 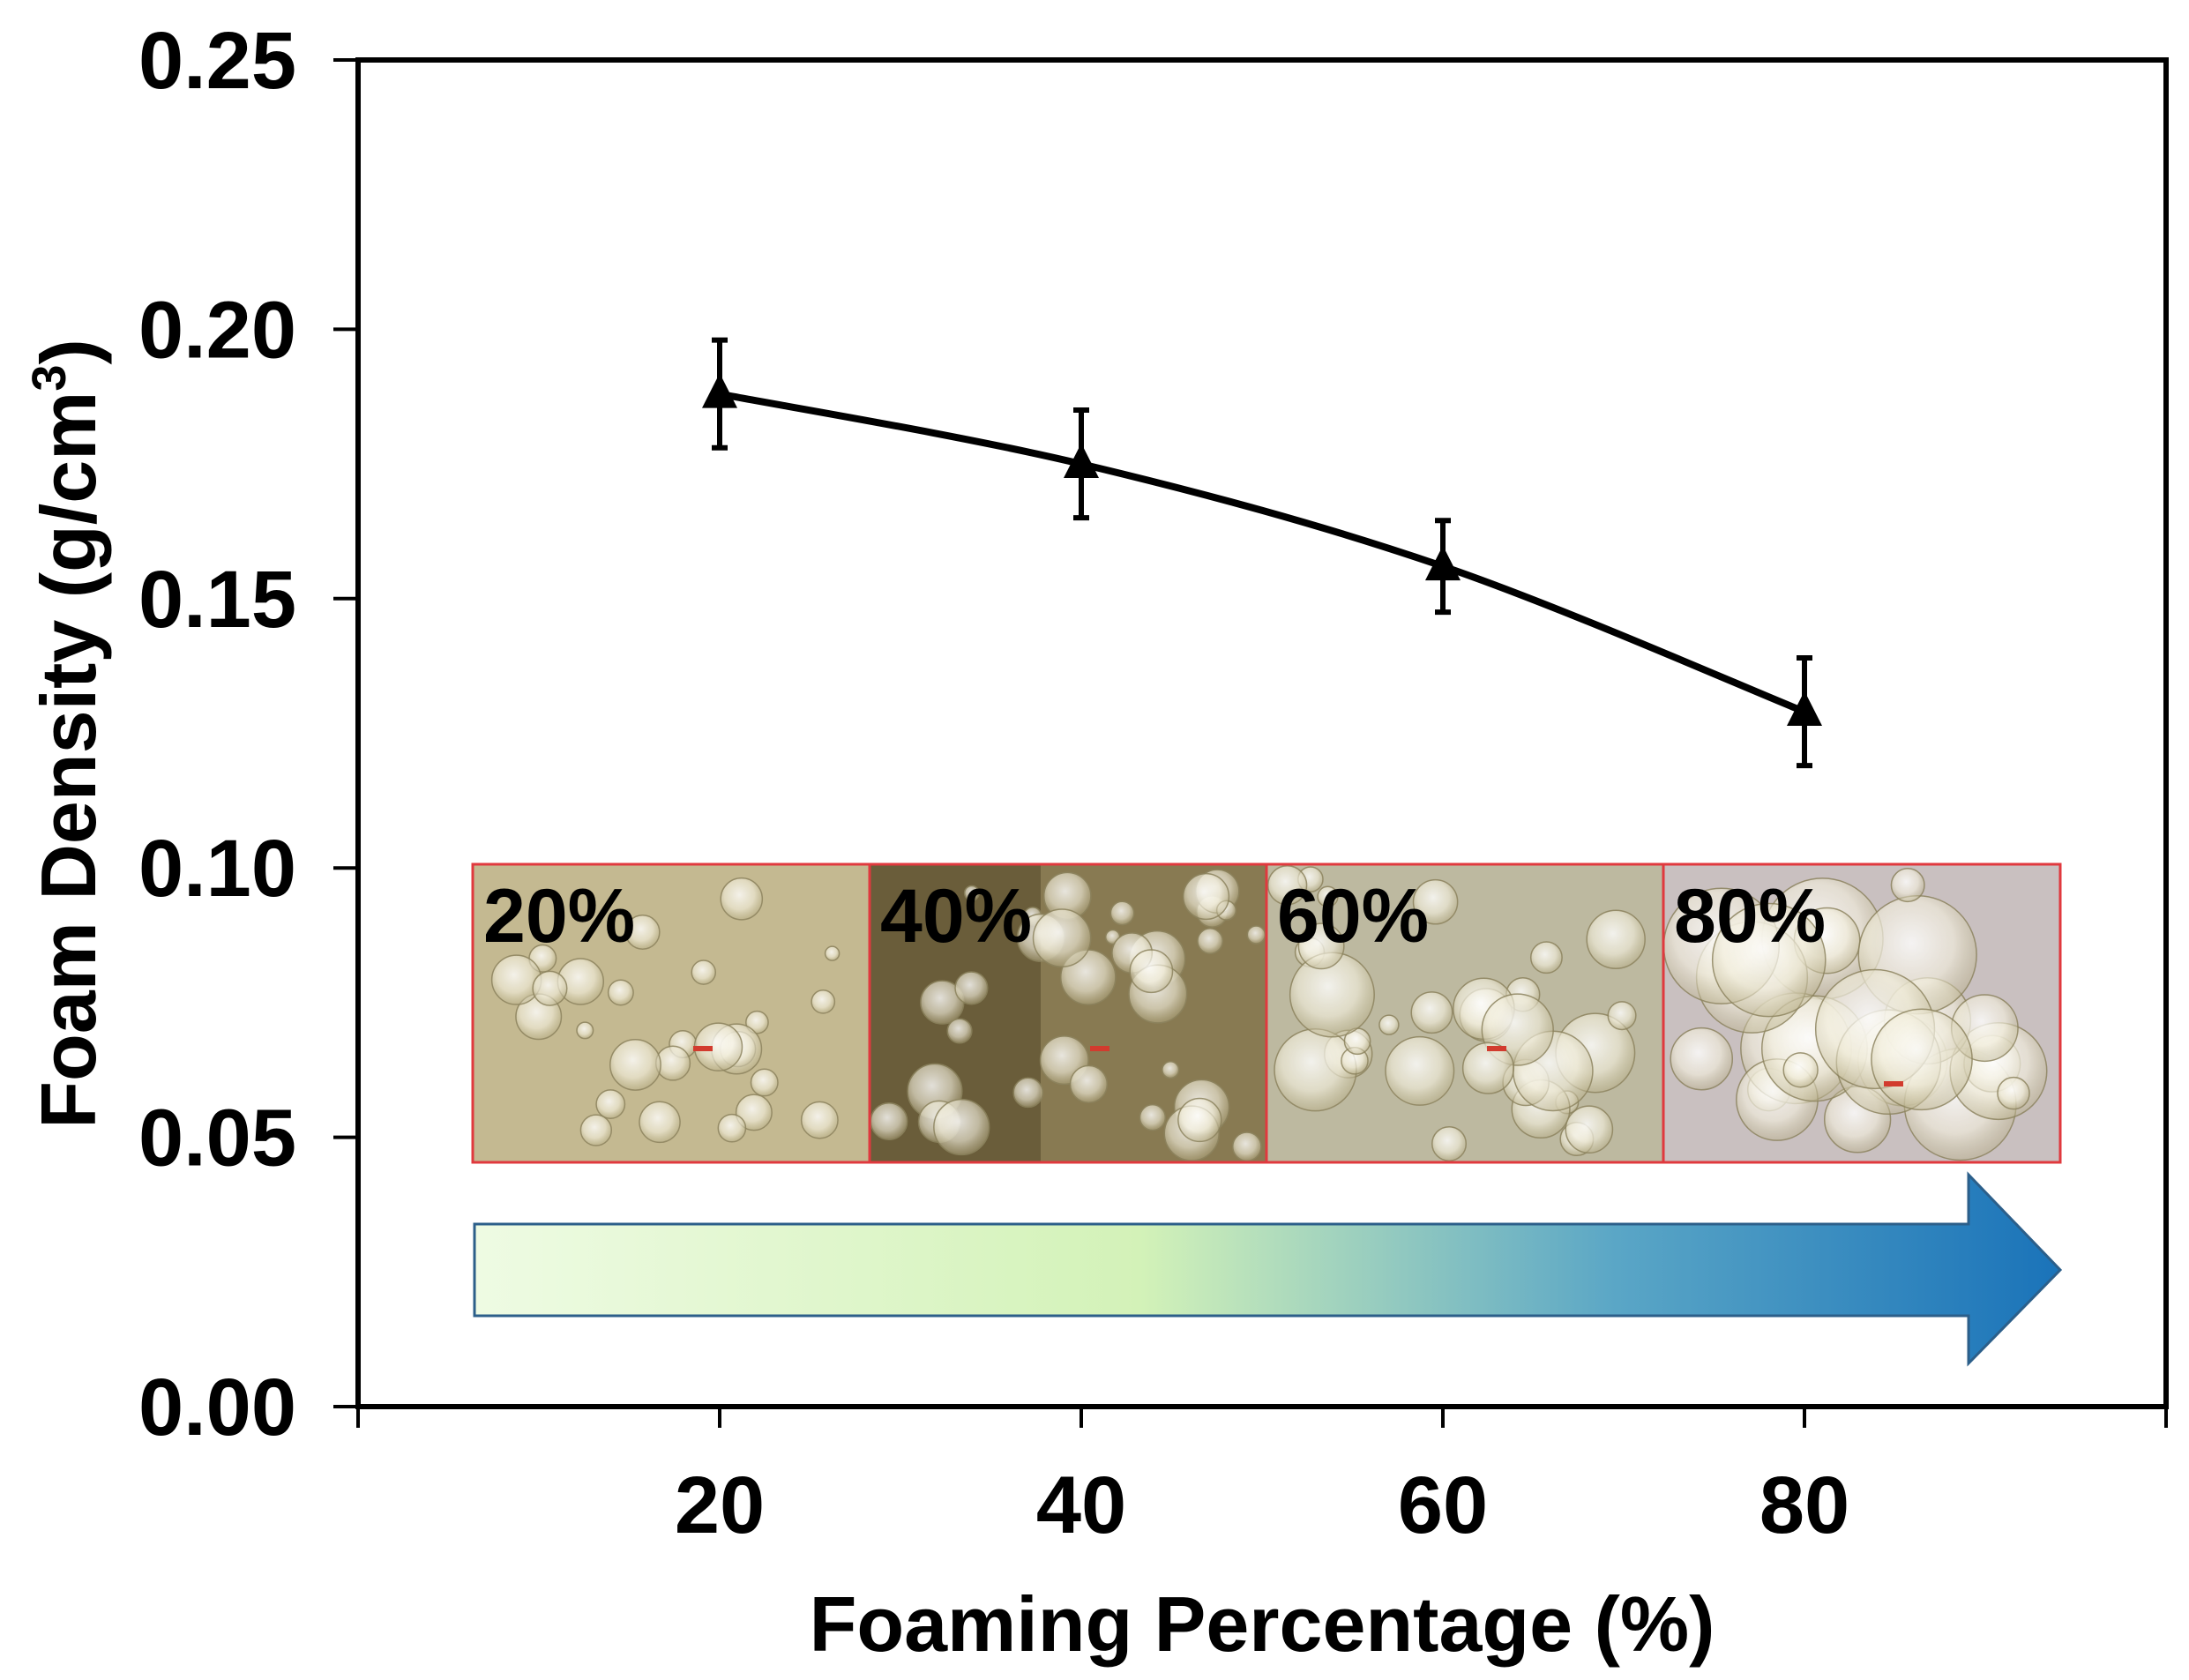 I want to click on x-tick-label-2: 60, so click(x=1443, y=1505).